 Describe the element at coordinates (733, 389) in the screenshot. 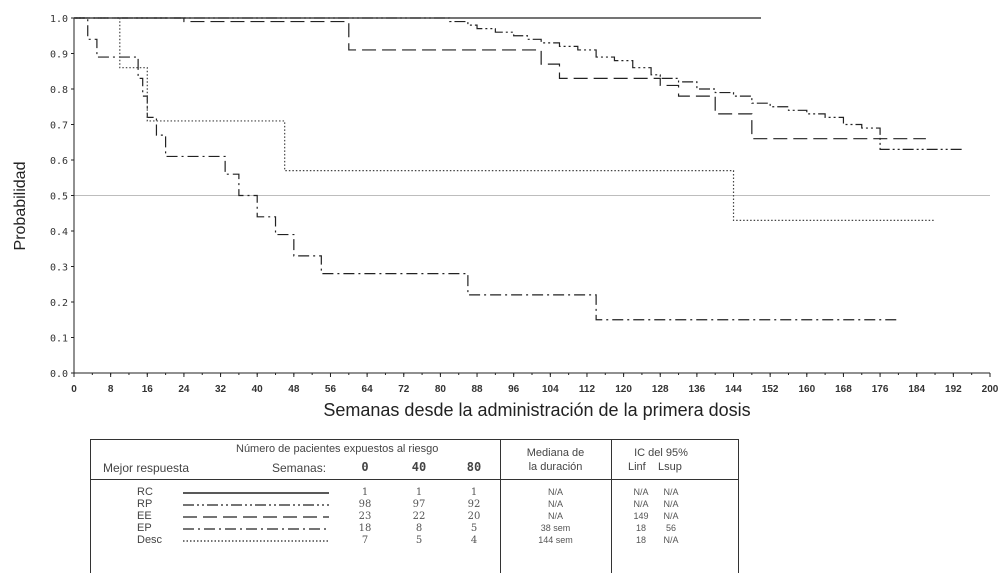

I see `x-tick-label: 144` at that location.